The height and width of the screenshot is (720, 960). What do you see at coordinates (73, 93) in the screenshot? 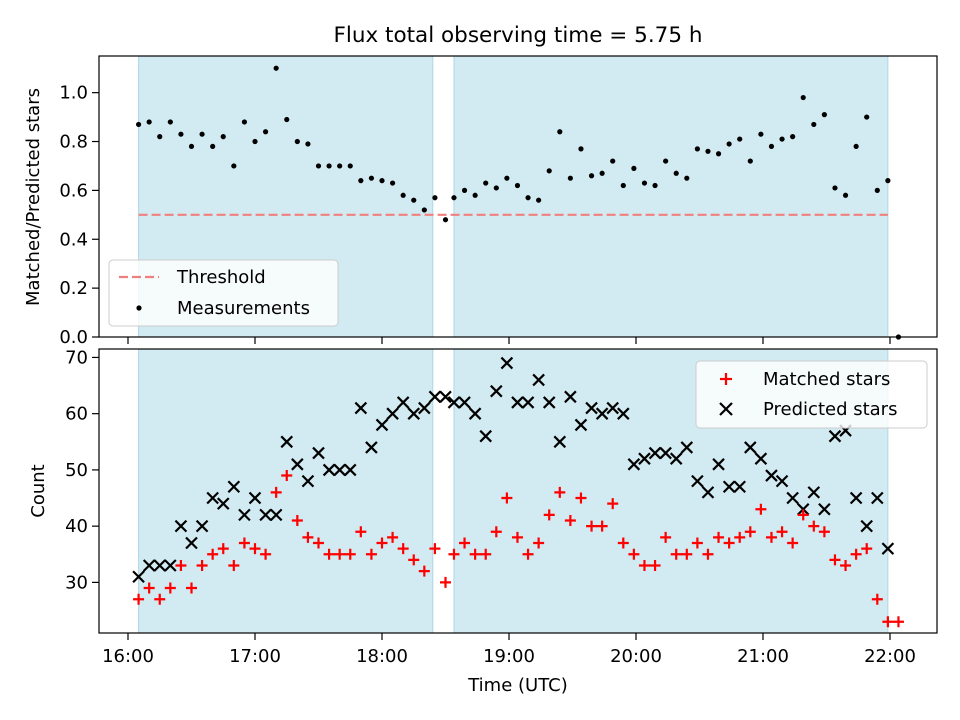
I see `y-tick-label: 1.0` at bounding box center [73, 93].